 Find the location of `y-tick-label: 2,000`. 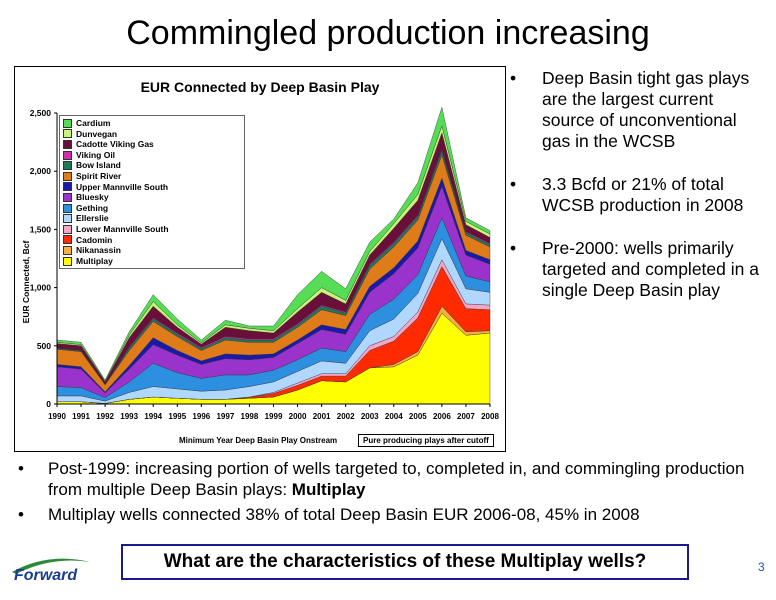

y-tick-label: 2,000 is located at coordinates (41, 171).